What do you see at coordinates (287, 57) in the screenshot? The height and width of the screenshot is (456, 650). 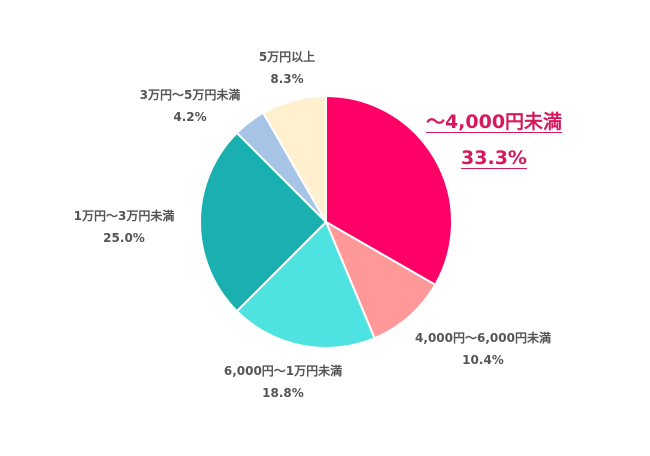 I see `label-name: 5万円以上` at bounding box center [287, 57].